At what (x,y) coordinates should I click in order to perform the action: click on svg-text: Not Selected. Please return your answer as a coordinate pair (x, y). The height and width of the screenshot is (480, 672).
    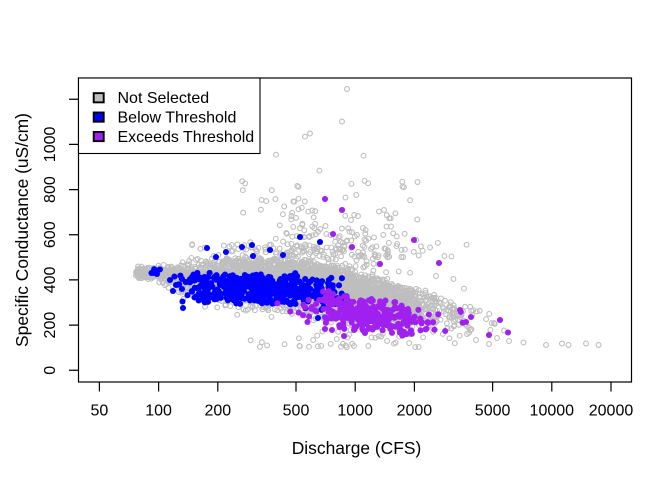
    Looking at the image, I should click on (164, 98).